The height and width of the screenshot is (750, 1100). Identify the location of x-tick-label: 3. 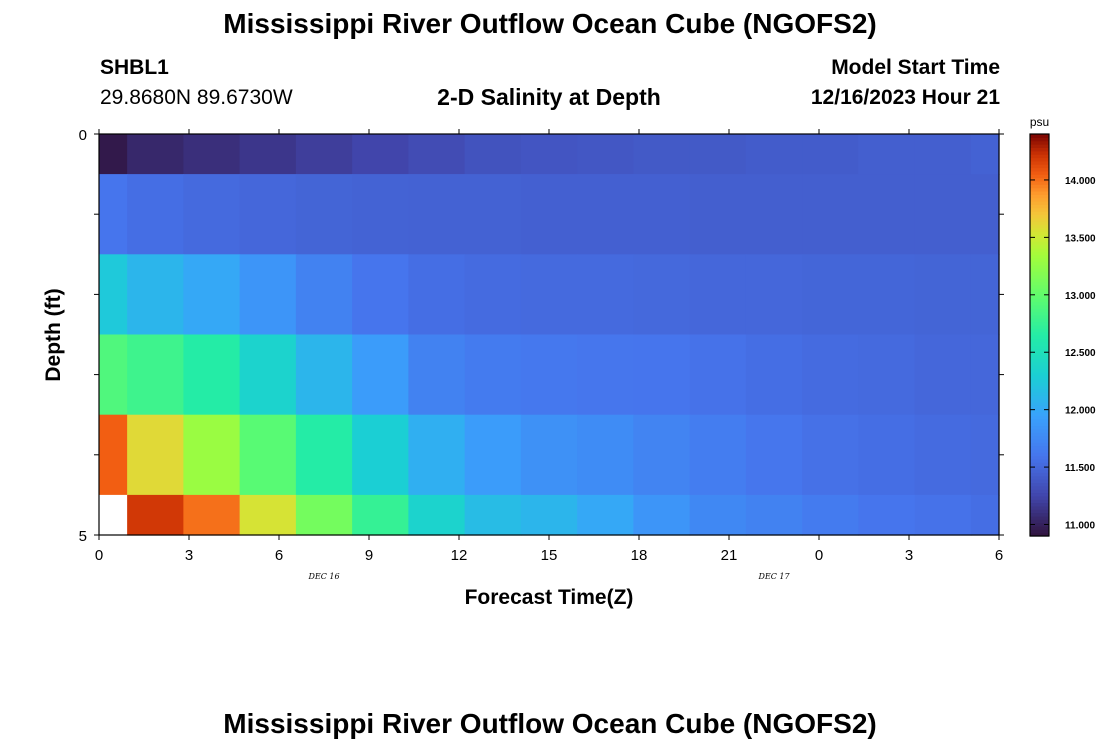
(189, 555).